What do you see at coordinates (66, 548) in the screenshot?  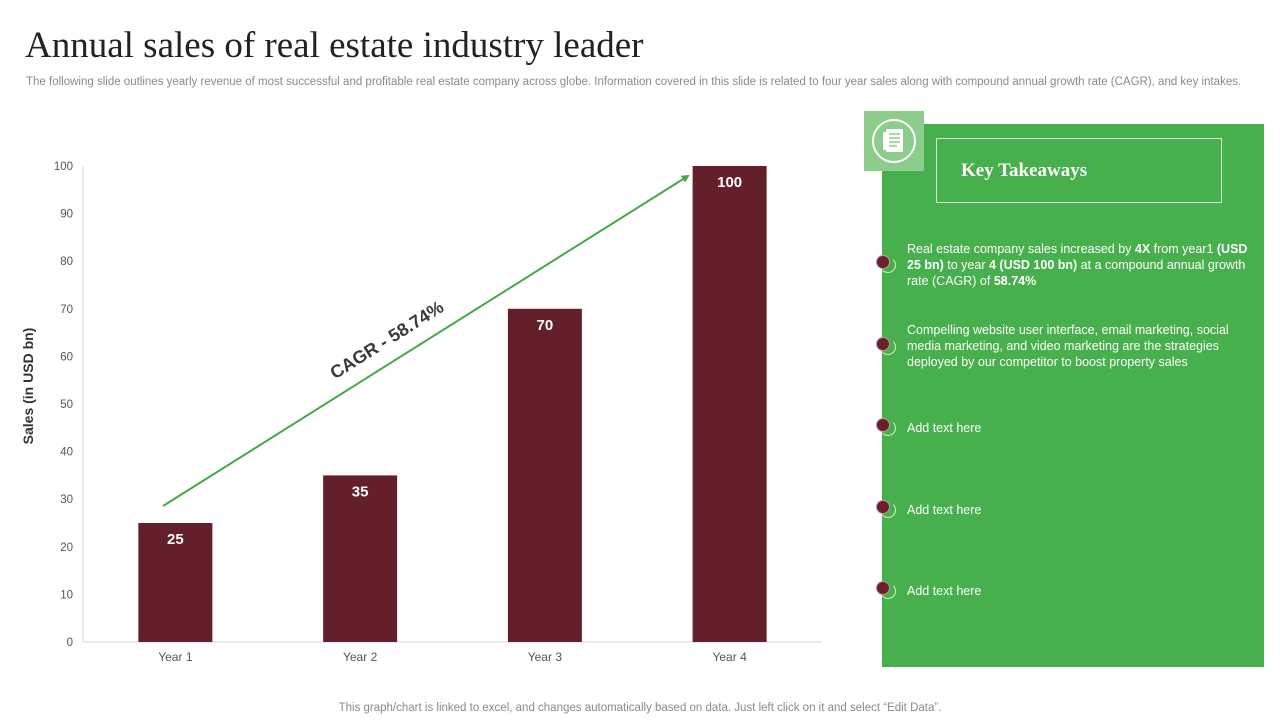 I see `y-tick-label: 20` at bounding box center [66, 548].